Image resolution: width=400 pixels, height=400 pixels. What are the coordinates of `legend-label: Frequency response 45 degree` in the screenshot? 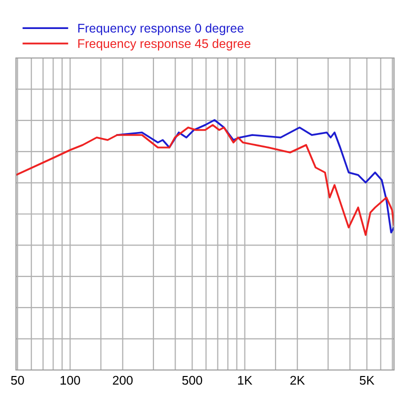 It's located at (164, 44).